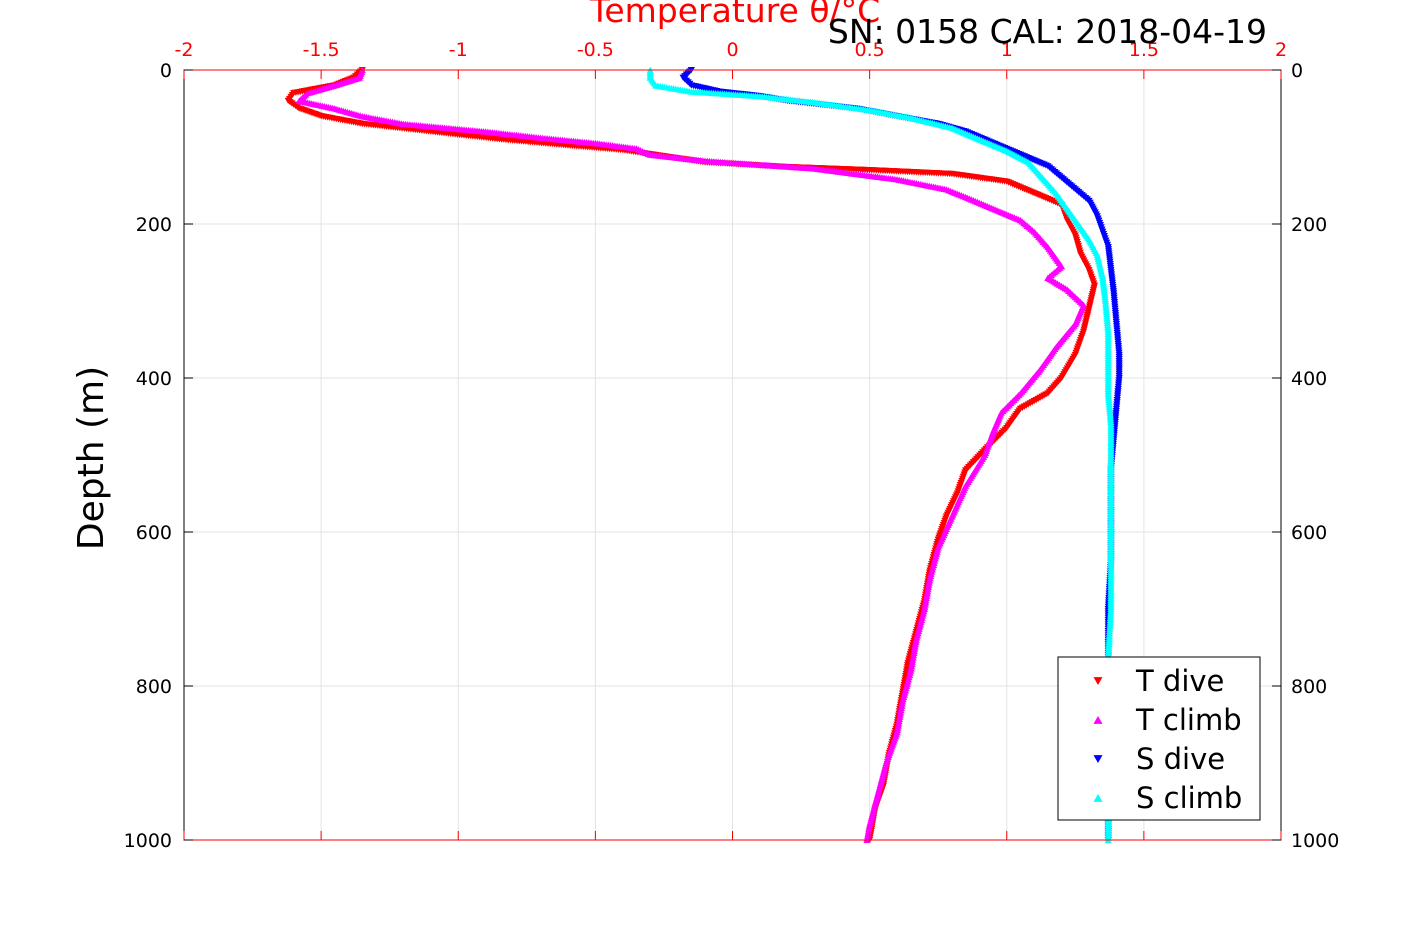 The width and height of the screenshot is (1417, 945). What do you see at coordinates (1309, 225) in the screenshot?
I see `y-tick-label-right: 200` at bounding box center [1309, 225].